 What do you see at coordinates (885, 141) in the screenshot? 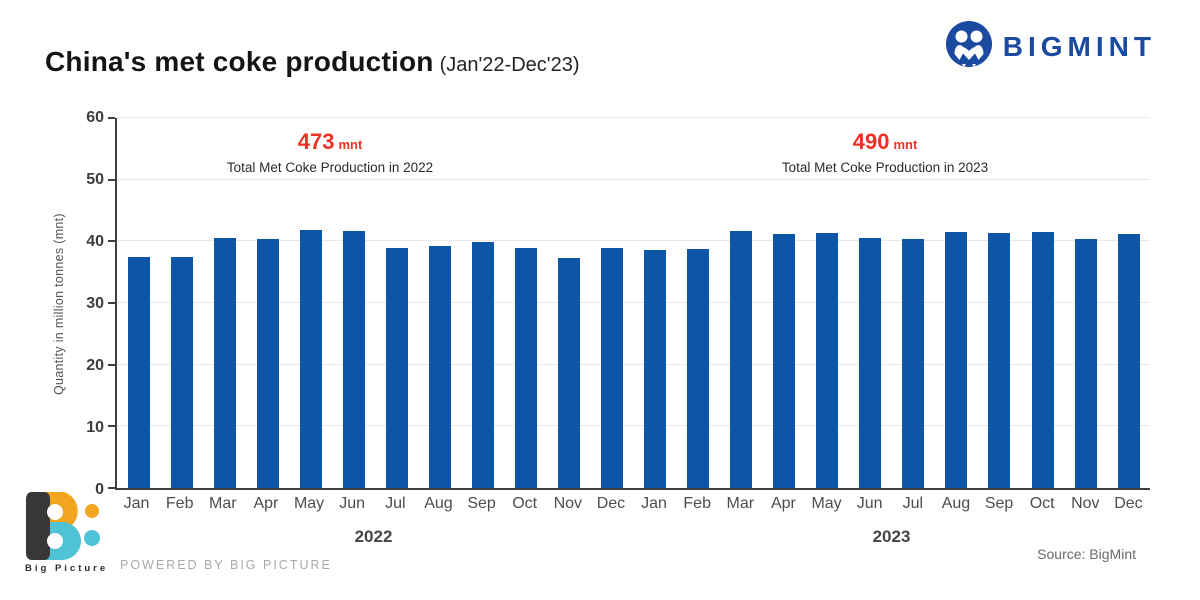
I see `annotation-2023-value: 490 mnt` at bounding box center [885, 141].